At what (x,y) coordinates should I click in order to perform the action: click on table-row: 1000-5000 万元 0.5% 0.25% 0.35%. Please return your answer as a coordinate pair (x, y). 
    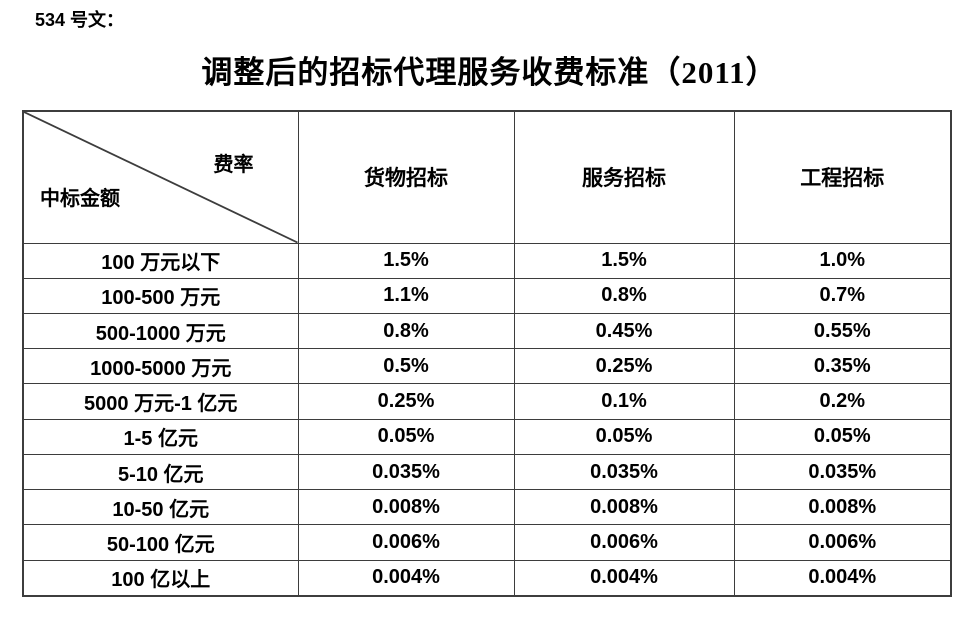
    Looking at the image, I should click on (487, 366).